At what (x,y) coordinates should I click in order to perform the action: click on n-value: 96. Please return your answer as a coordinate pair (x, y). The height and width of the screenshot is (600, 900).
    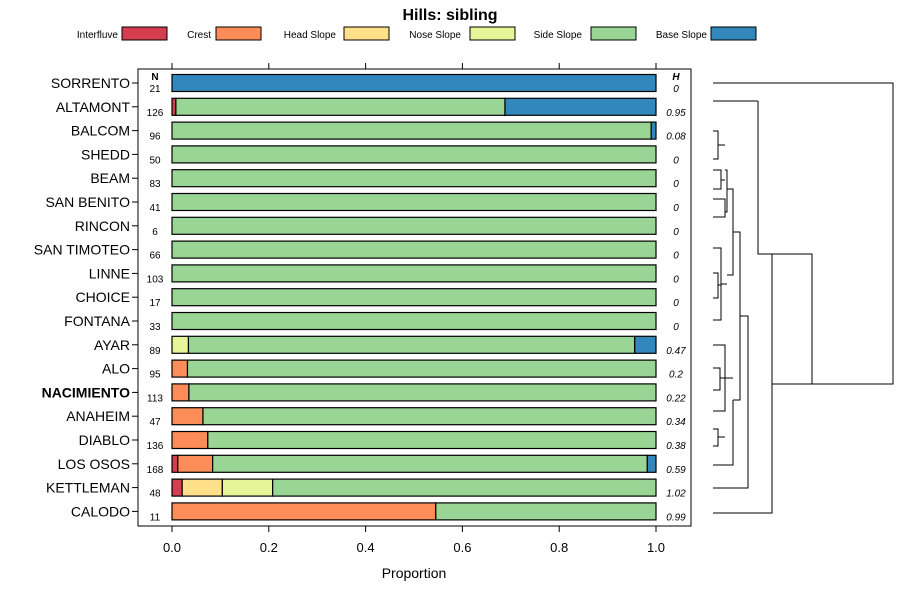
    Looking at the image, I should click on (155, 137).